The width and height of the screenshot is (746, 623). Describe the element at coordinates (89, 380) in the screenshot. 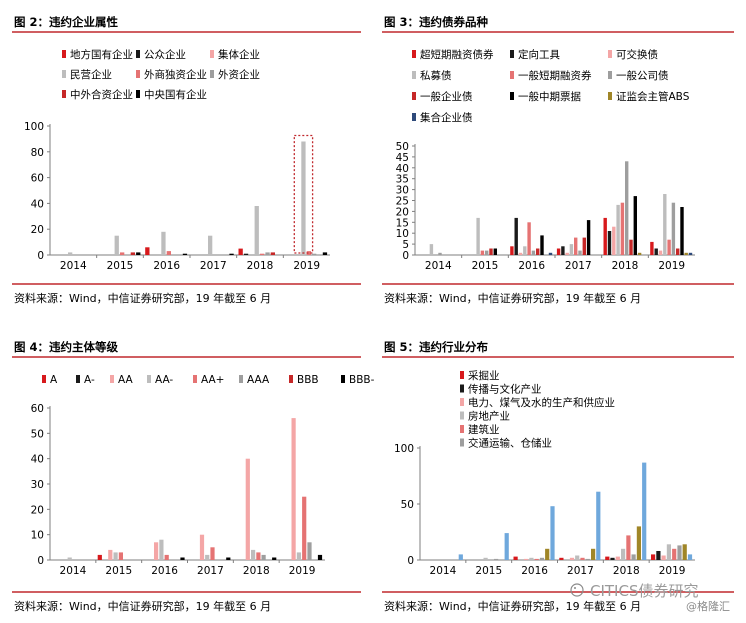

I see `legend-label: A-` at that location.